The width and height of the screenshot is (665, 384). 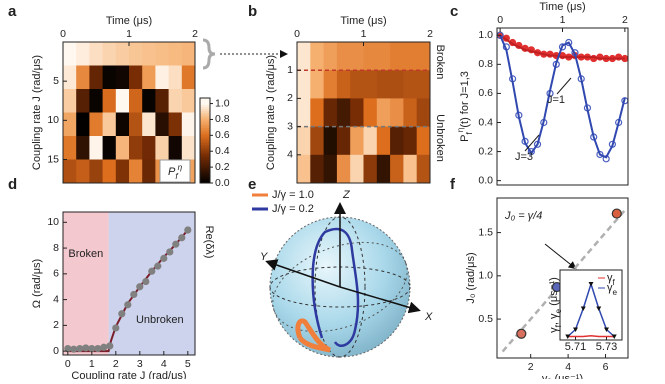 I want to click on region, so click(x=151, y=283).